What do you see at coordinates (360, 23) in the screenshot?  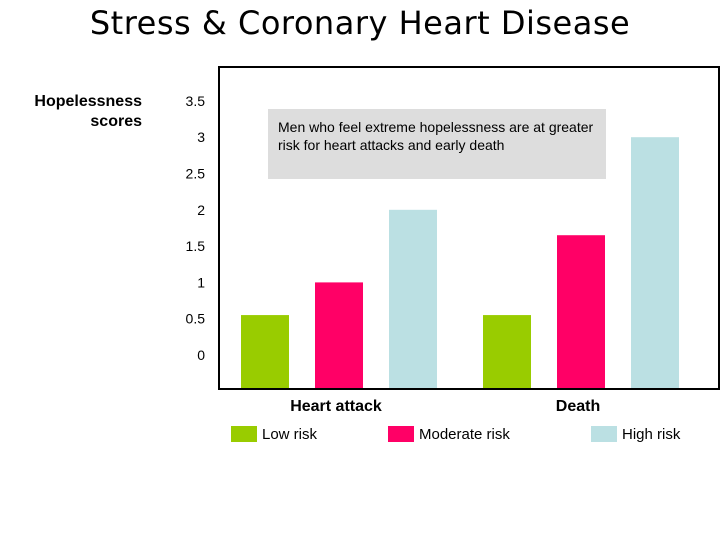 I see `slide-title: Stress & Coronary Heart Disease` at bounding box center [360, 23].